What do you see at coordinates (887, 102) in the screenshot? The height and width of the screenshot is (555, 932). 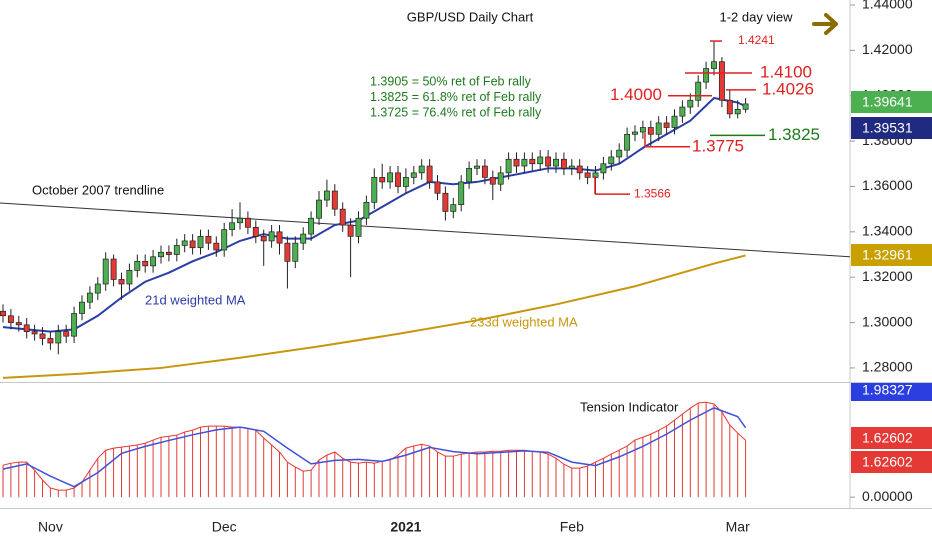 I see `last-value-label: 1.39641` at bounding box center [887, 102].